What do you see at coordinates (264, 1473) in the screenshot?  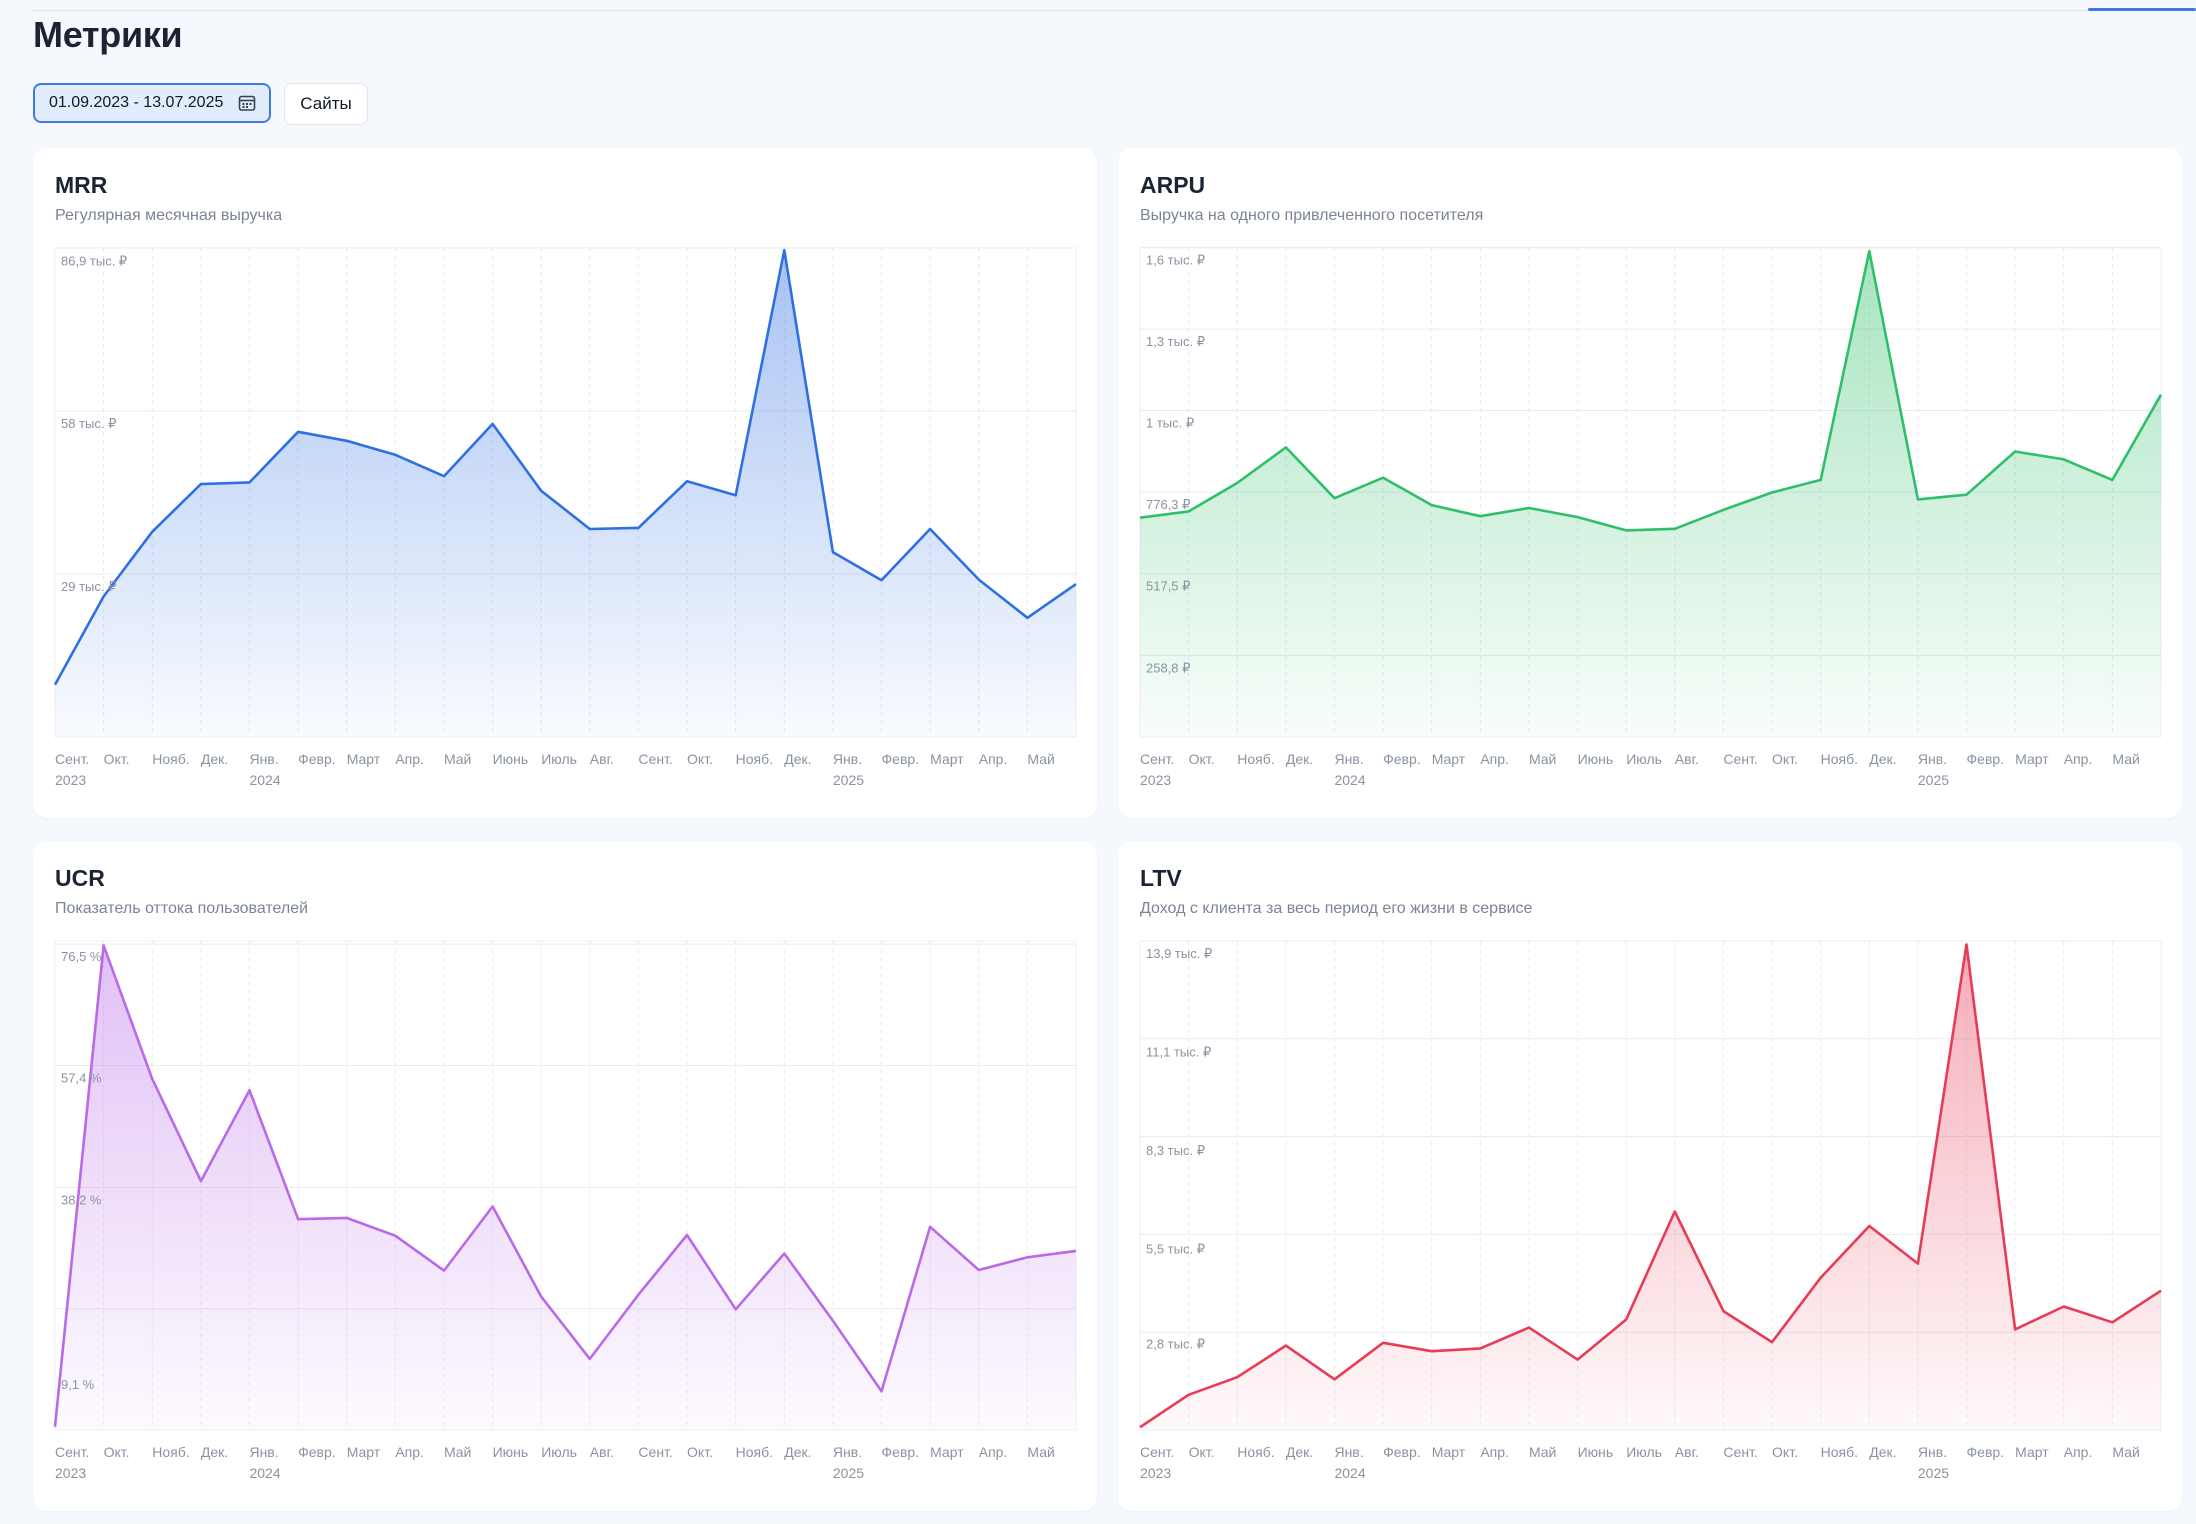 I see `x-year-label: 2024` at bounding box center [264, 1473].